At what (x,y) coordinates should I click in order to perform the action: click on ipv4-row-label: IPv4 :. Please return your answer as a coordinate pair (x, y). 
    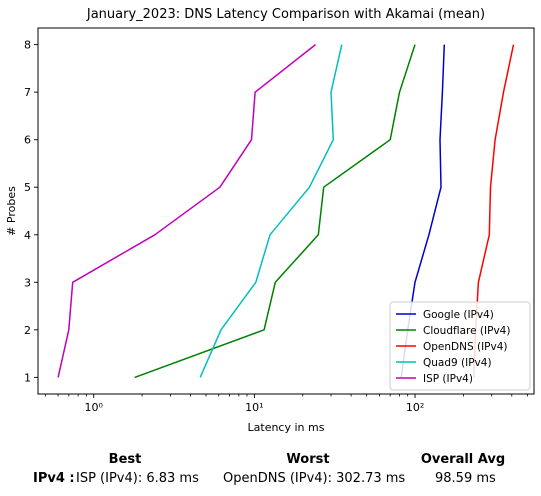
    Looking at the image, I should click on (54, 478).